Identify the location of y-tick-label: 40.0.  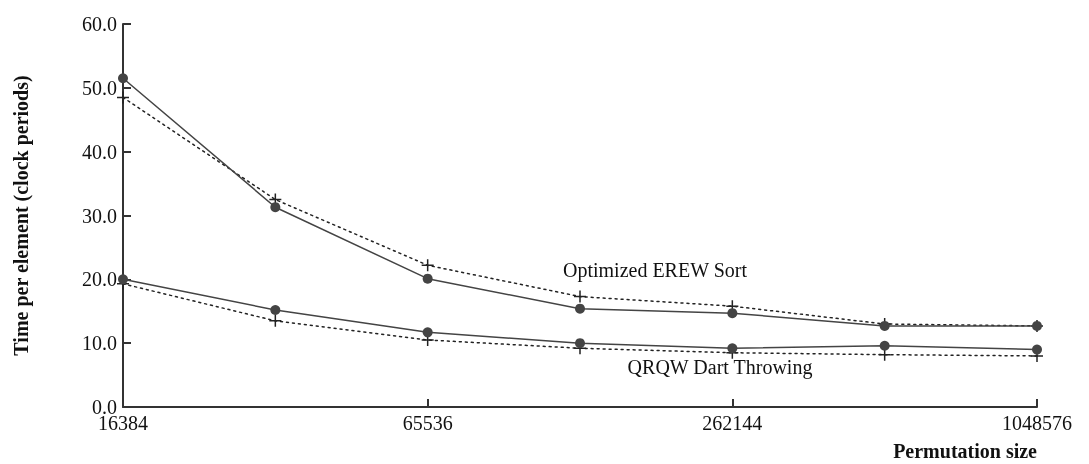
(99, 151).